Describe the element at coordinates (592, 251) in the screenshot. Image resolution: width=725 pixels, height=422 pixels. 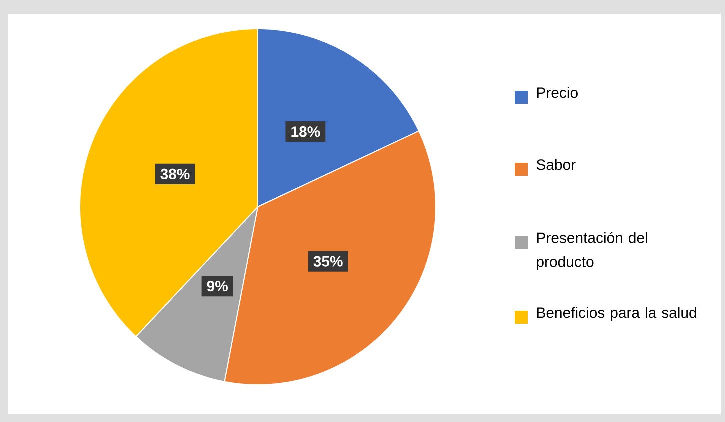
I see `legend-label: Presentación del producto` at that location.